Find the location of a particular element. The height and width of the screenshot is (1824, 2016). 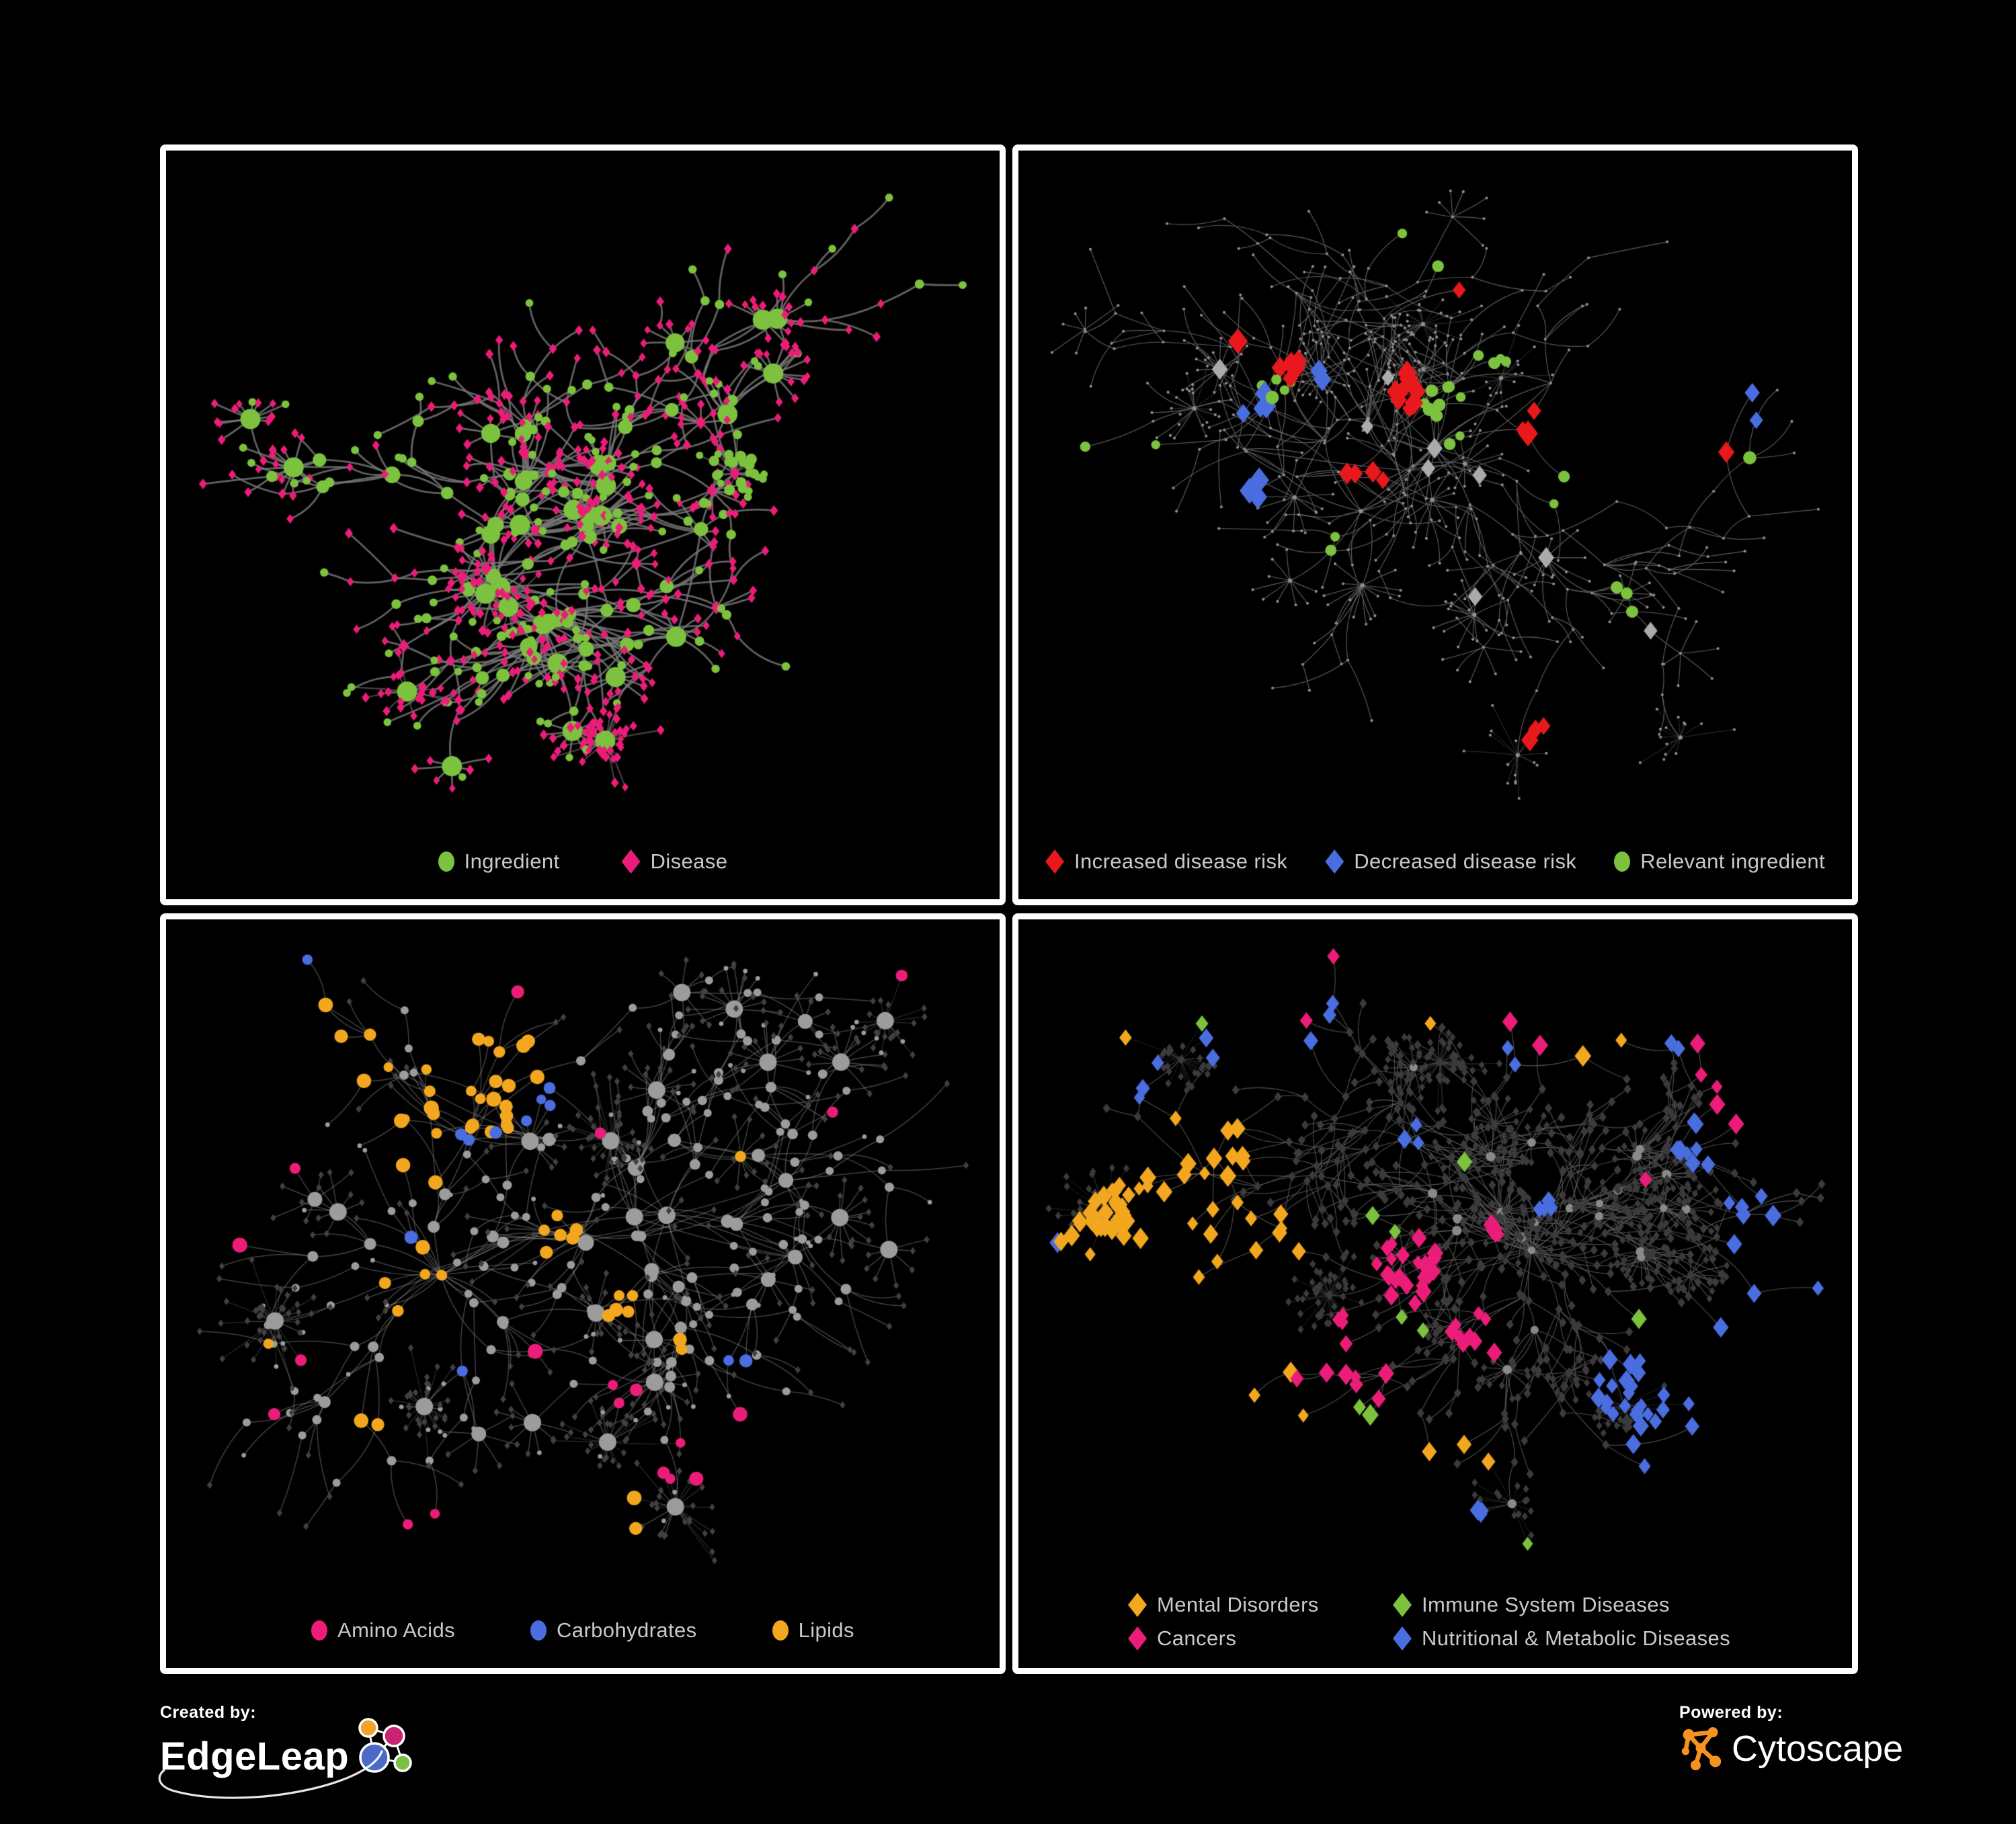

legend-item-ingredient: Ingredient is located at coordinates (499, 861).